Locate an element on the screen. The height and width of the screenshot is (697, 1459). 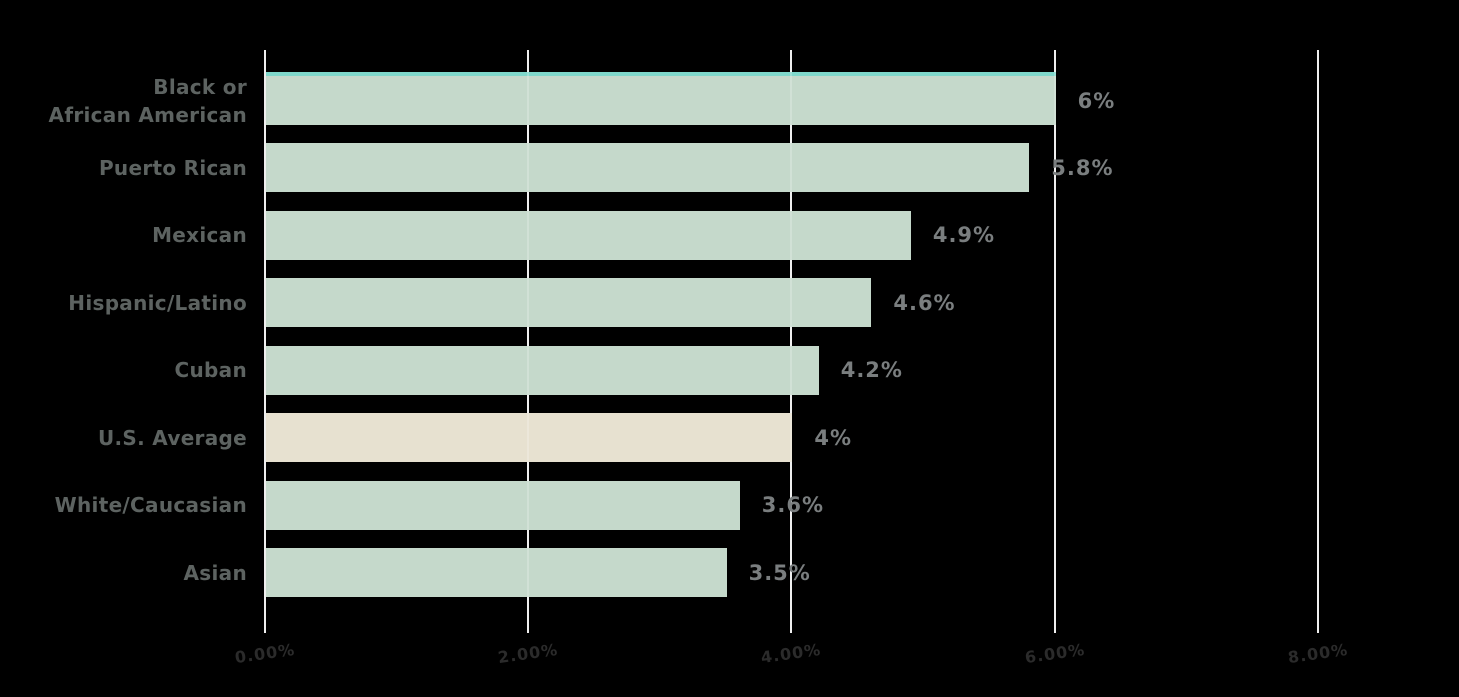
category-label: Mexican is located at coordinates (199, 235).